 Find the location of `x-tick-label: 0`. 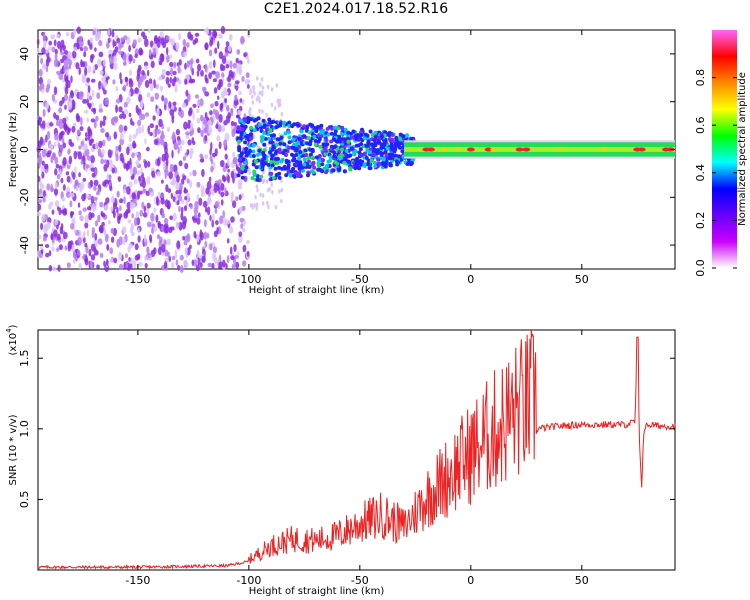

x-tick-label: 0 is located at coordinates (470, 279).